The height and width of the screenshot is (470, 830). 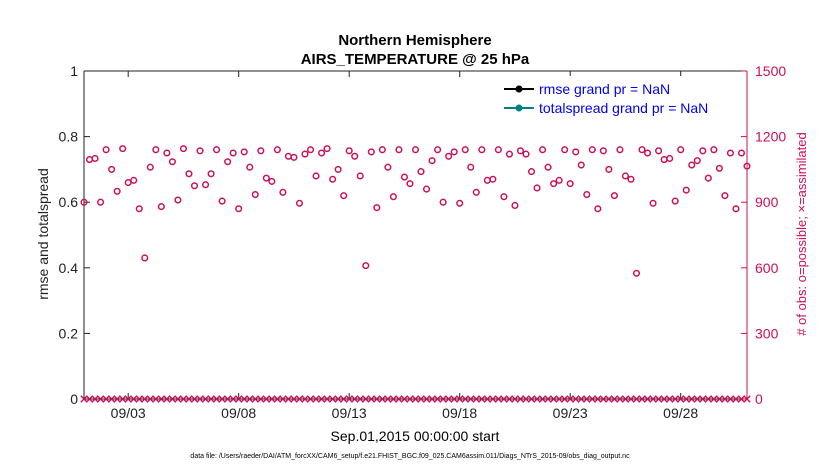 What do you see at coordinates (69, 268) in the screenshot?
I see `left-tick-label: 0.4` at bounding box center [69, 268].